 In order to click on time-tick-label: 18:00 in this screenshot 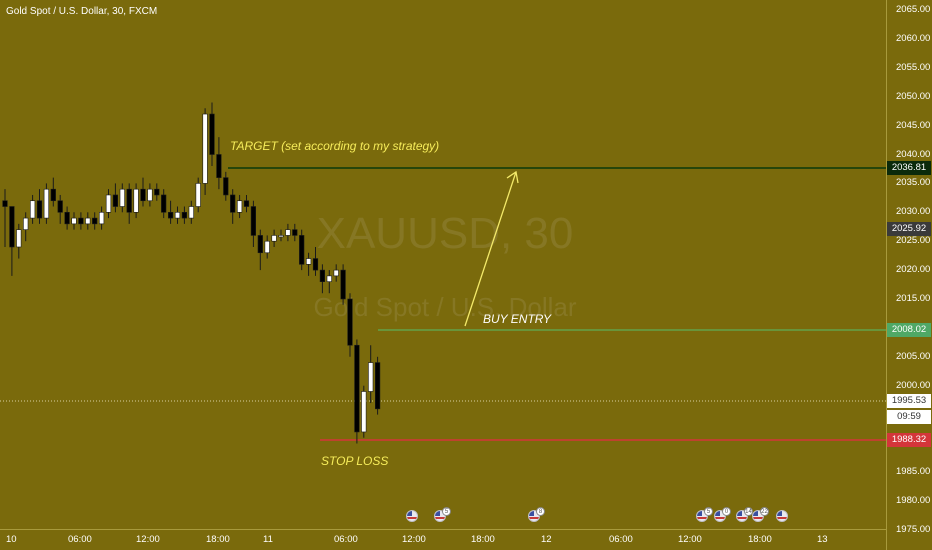, I will do `click(760, 539)`.